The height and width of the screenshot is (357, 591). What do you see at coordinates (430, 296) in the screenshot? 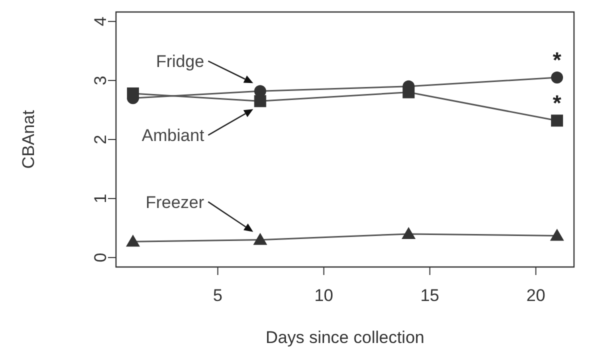
I see `x-tick-label: 15` at bounding box center [430, 296].